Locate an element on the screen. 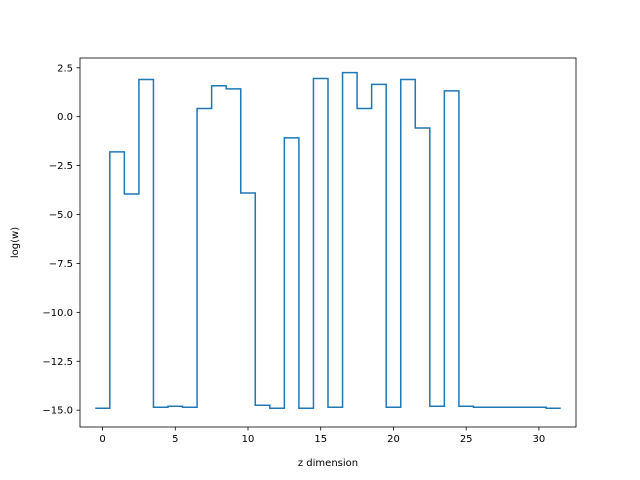  x-tick-label: 0 is located at coordinates (102, 439).